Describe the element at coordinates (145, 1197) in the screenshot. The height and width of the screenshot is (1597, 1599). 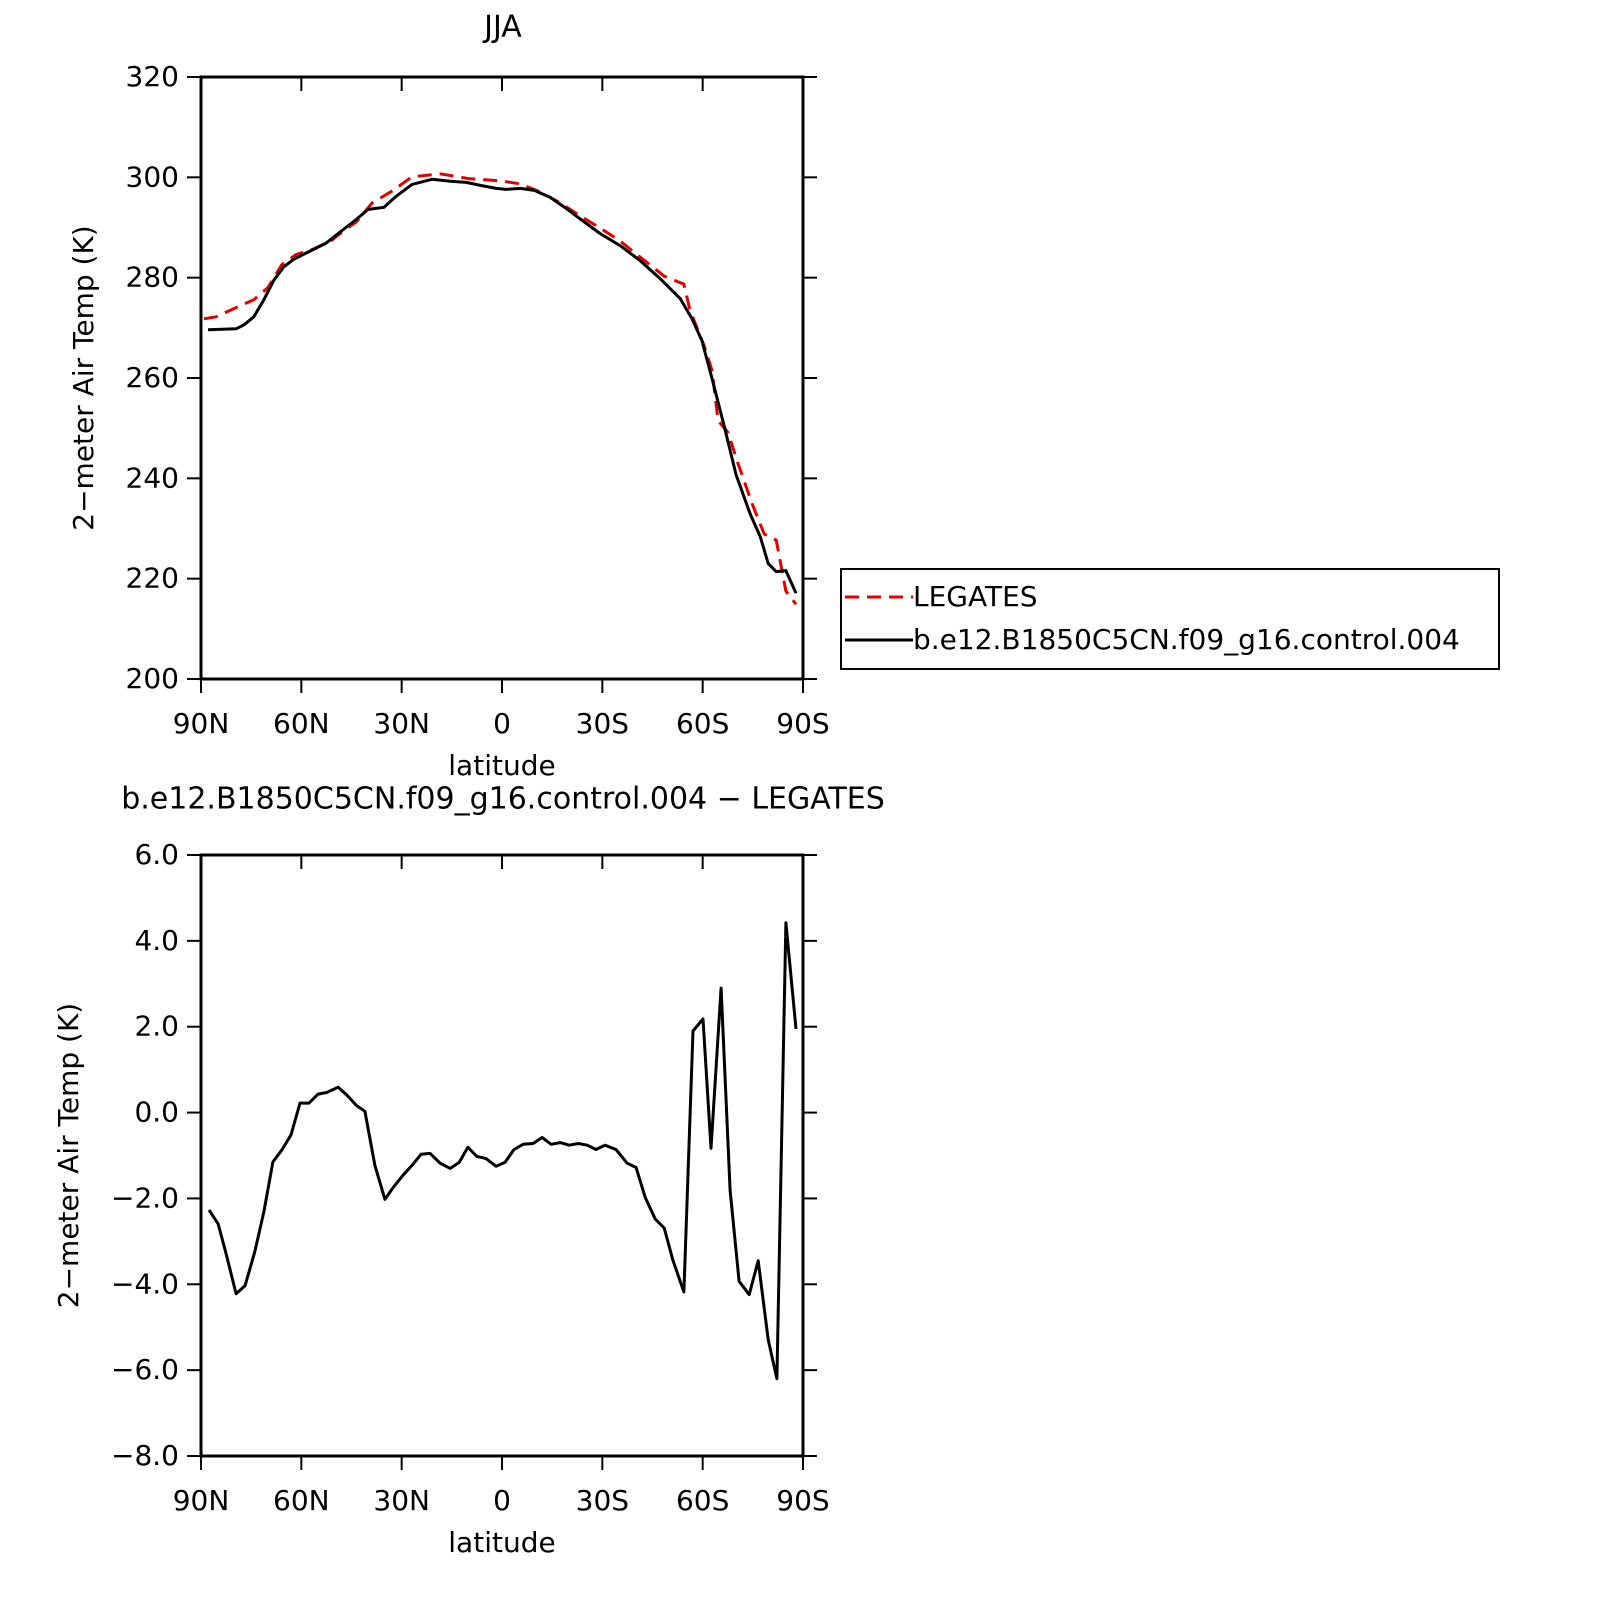
I see `y-tick-label: −2.0` at that location.